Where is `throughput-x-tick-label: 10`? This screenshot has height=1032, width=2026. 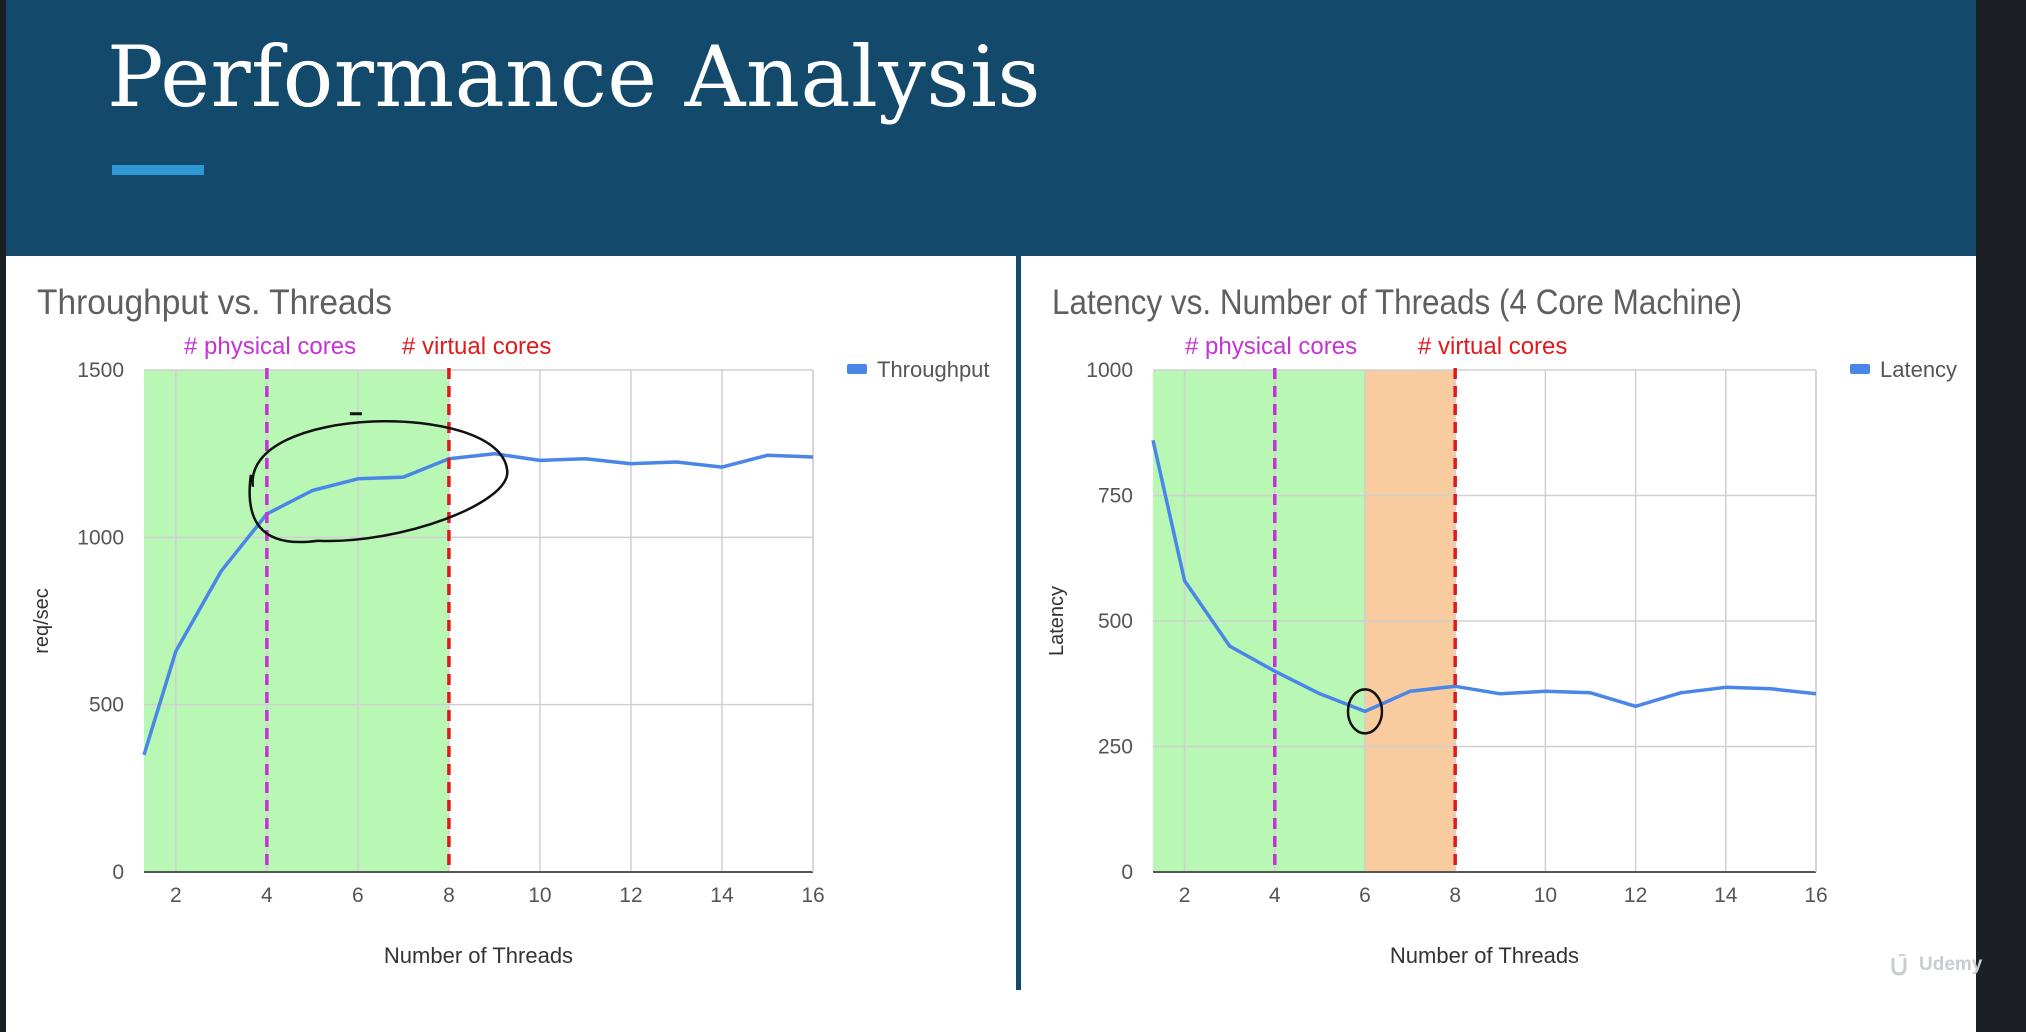 throughput-x-tick-label: 10 is located at coordinates (539, 895).